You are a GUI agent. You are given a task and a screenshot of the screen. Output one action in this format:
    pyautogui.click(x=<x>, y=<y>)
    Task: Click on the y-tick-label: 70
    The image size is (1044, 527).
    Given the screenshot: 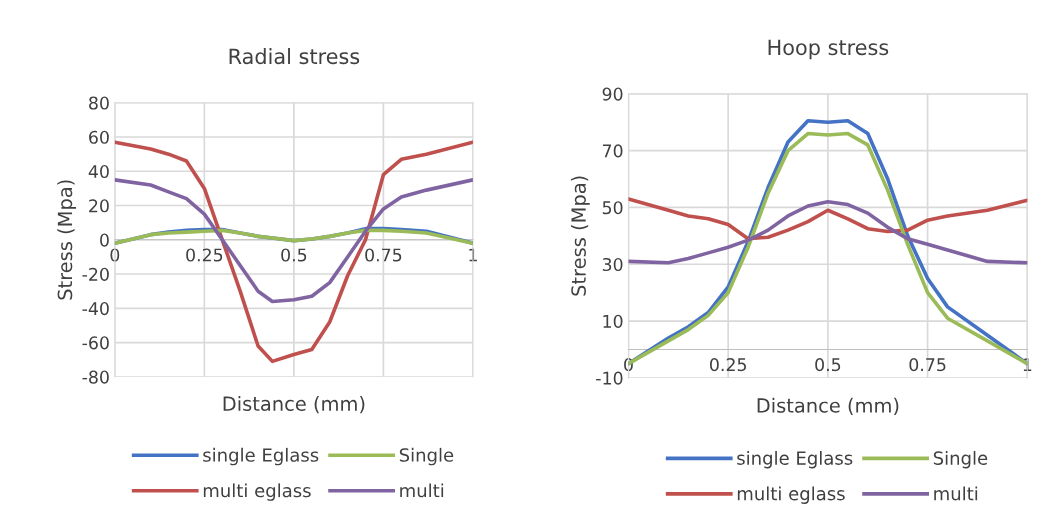 What is the action you would take?
    pyautogui.click(x=612, y=151)
    